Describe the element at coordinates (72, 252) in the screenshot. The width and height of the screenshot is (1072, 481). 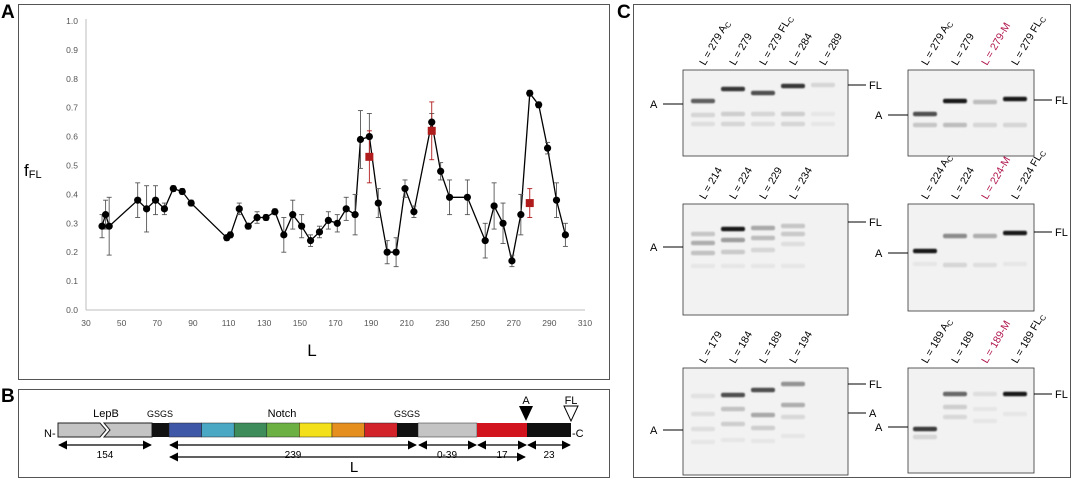
I see `y-tick-label: 0.2` at that location.